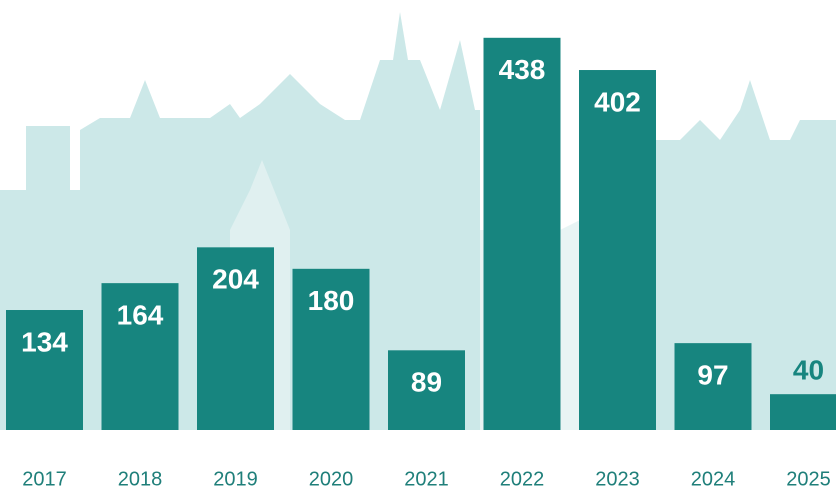 The image size is (836, 488). I want to click on value-label: 89, so click(426, 382).